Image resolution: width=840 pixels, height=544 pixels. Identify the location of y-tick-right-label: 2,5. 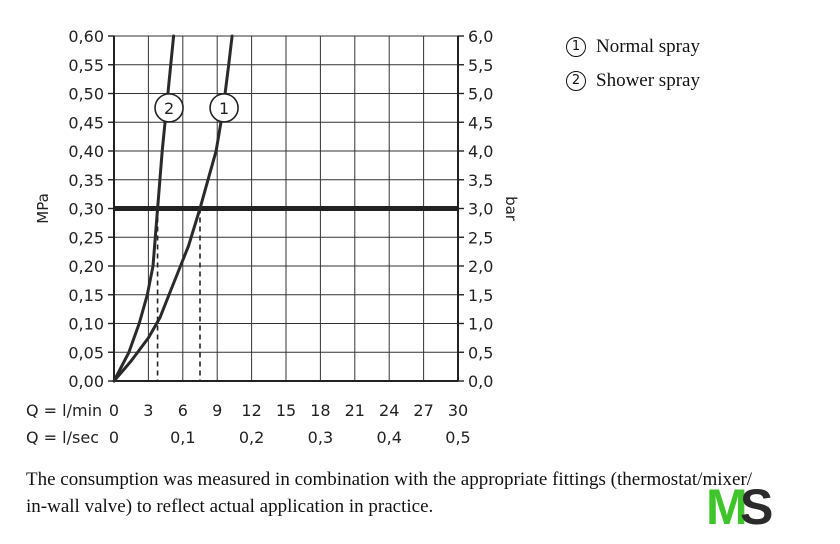
(480, 237).